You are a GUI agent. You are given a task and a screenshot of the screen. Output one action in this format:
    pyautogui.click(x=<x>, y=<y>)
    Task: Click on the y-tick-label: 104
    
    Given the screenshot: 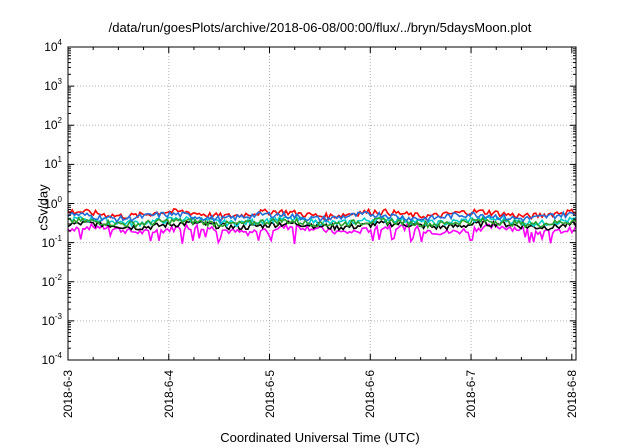 What is the action you would take?
    pyautogui.click(x=46, y=46)
    